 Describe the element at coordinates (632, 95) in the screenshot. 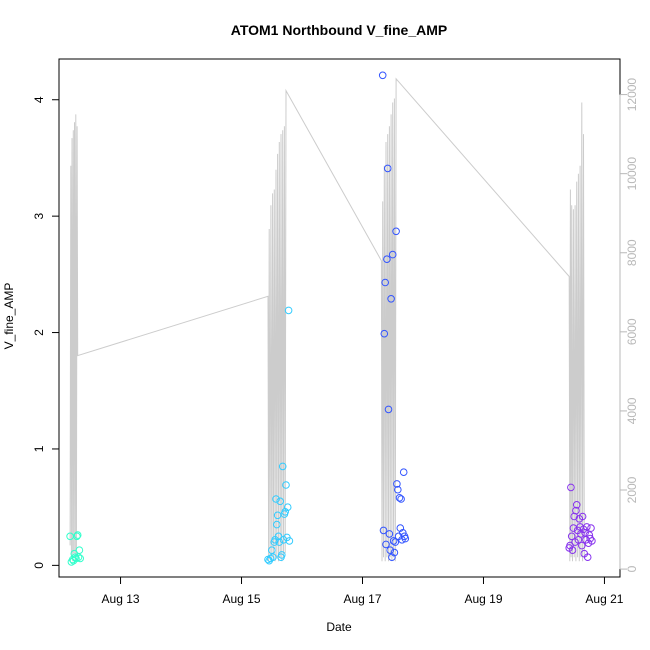

I see `y2-tick-label: 12000` at that location.